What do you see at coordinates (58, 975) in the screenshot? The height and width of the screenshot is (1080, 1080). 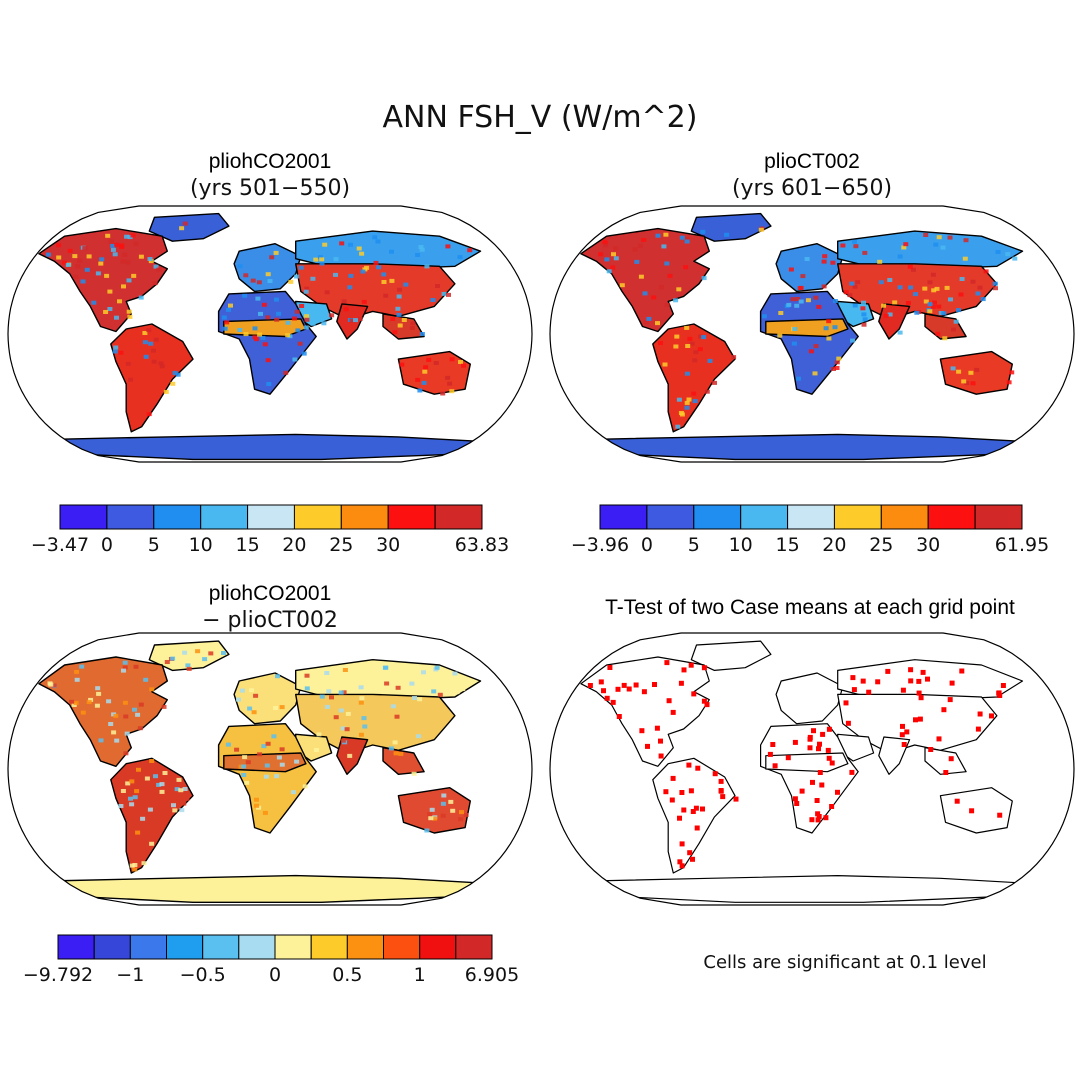 I see `colorbar-label-c: −9.792` at bounding box center [58, 975].